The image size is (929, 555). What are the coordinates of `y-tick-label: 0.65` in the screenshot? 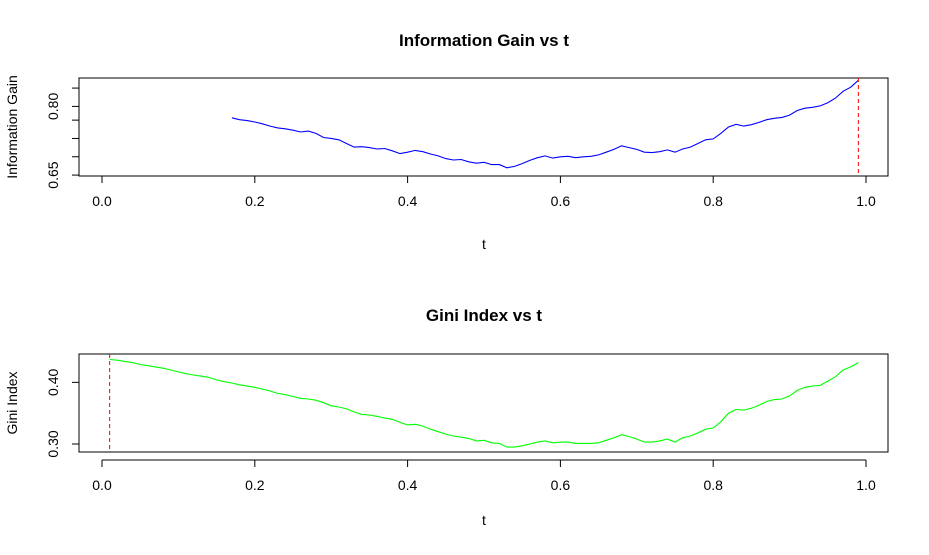 It's located at (53, 174).